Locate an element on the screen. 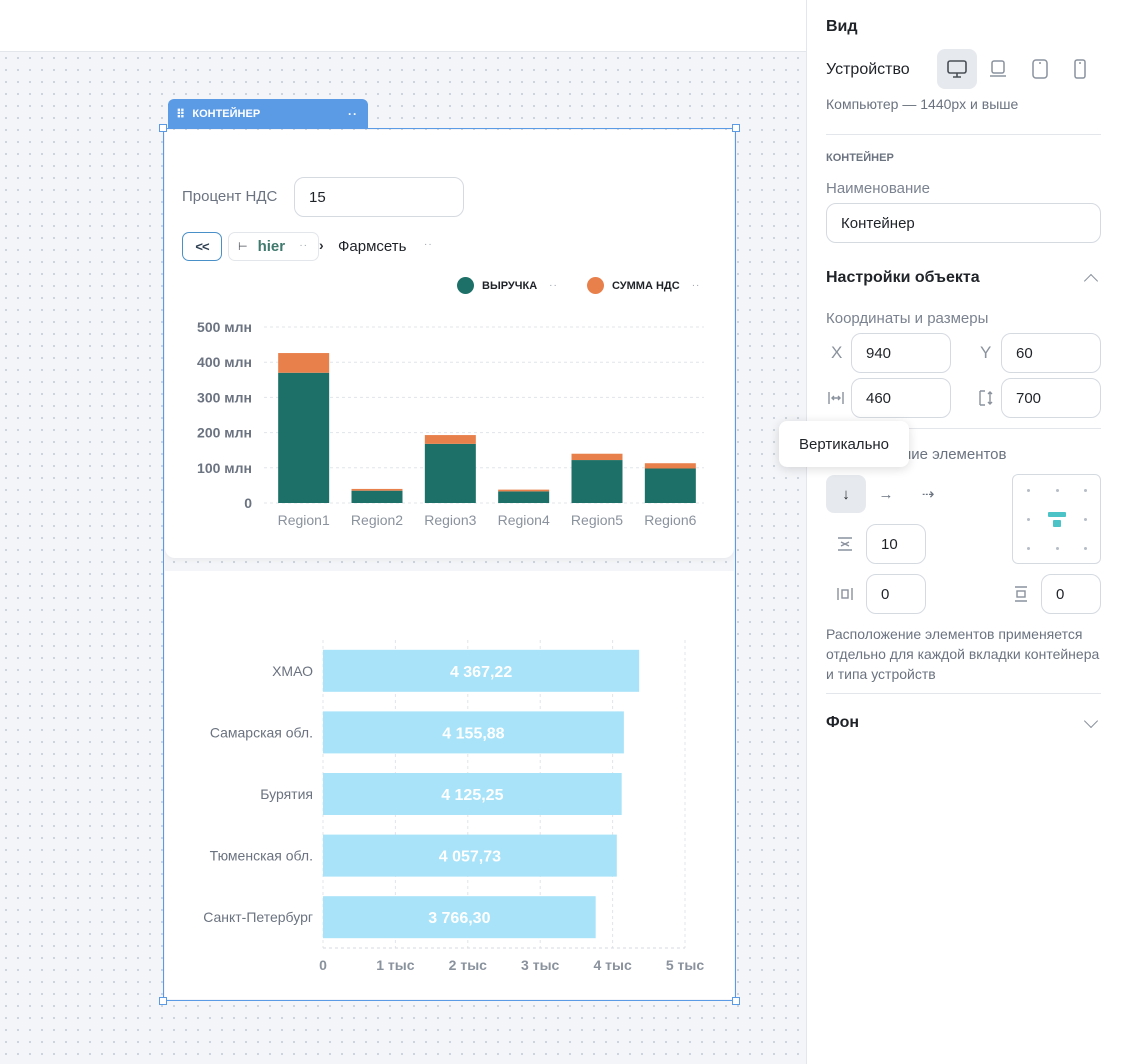 Image resolution: width=1140 pixels, height=1064 pixels. x-tick-label: Region3 is located at coordinates (450, 520).